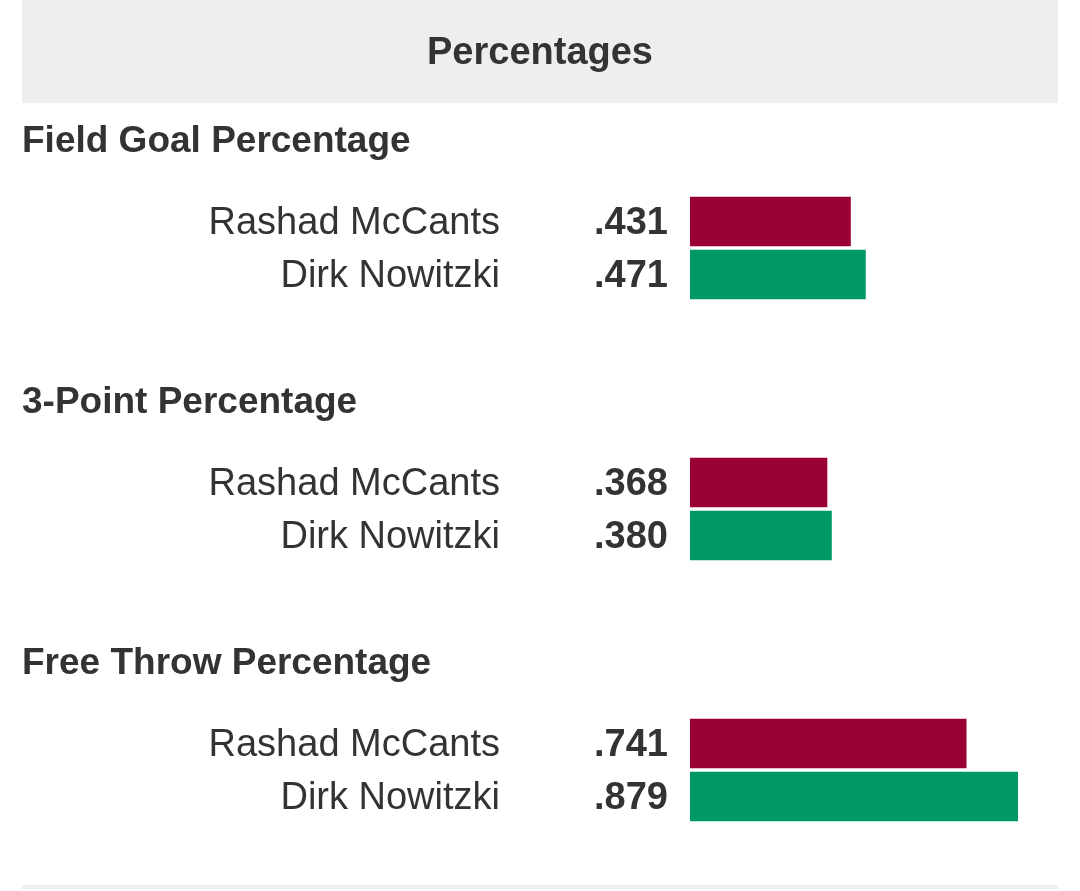 This screenshot has width=1080, height=891. Describe the element at coordinates (631, 534) in the screenshot. I see `data-label: .380` at that location.